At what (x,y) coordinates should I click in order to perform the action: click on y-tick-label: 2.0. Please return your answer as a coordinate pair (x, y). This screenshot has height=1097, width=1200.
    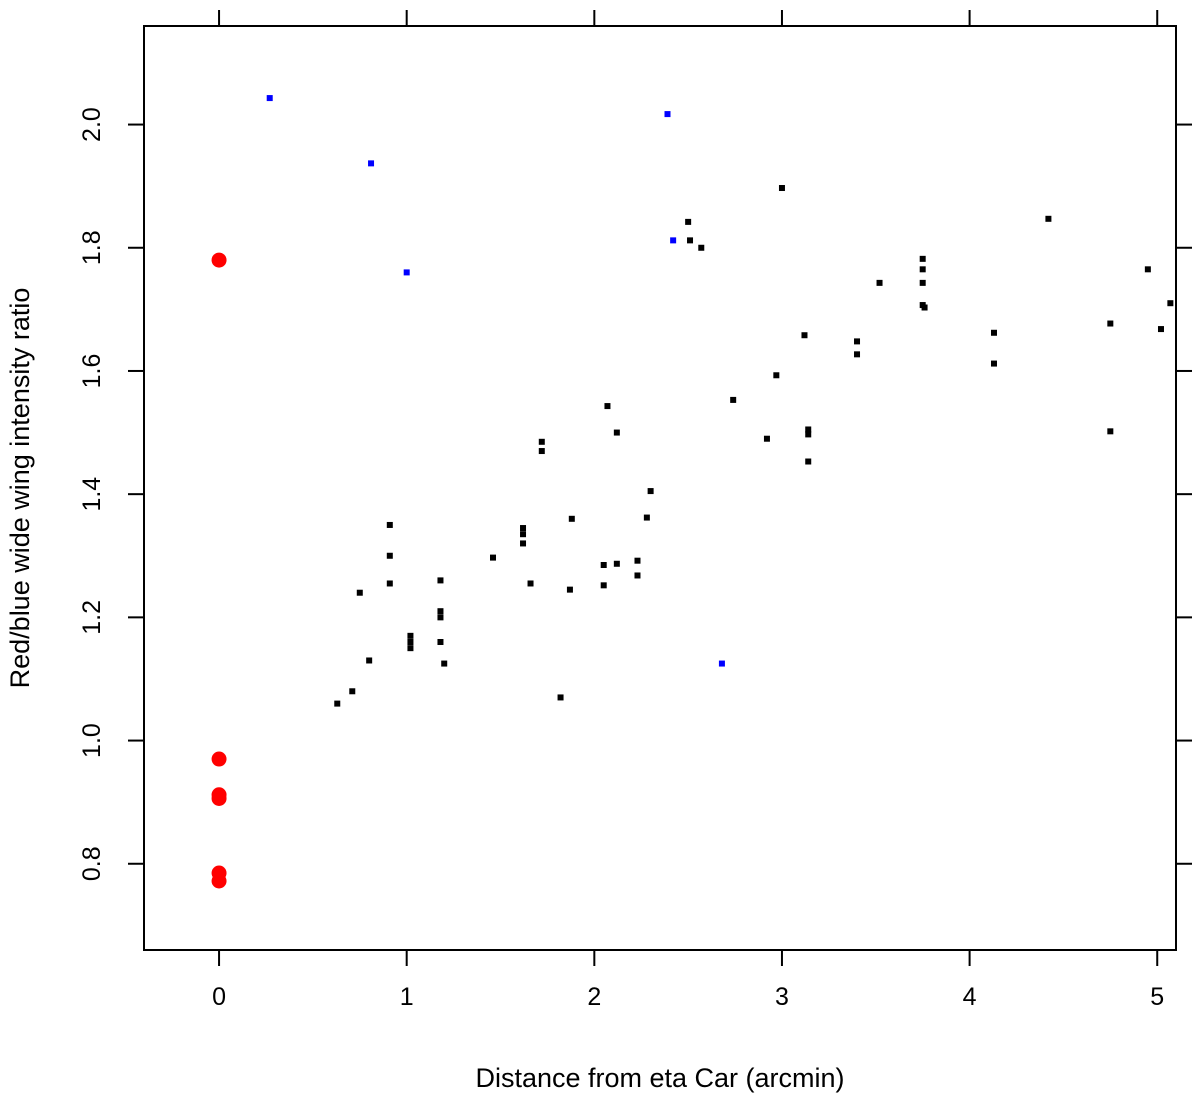
    Looking at the image, I should click on (92, 124).